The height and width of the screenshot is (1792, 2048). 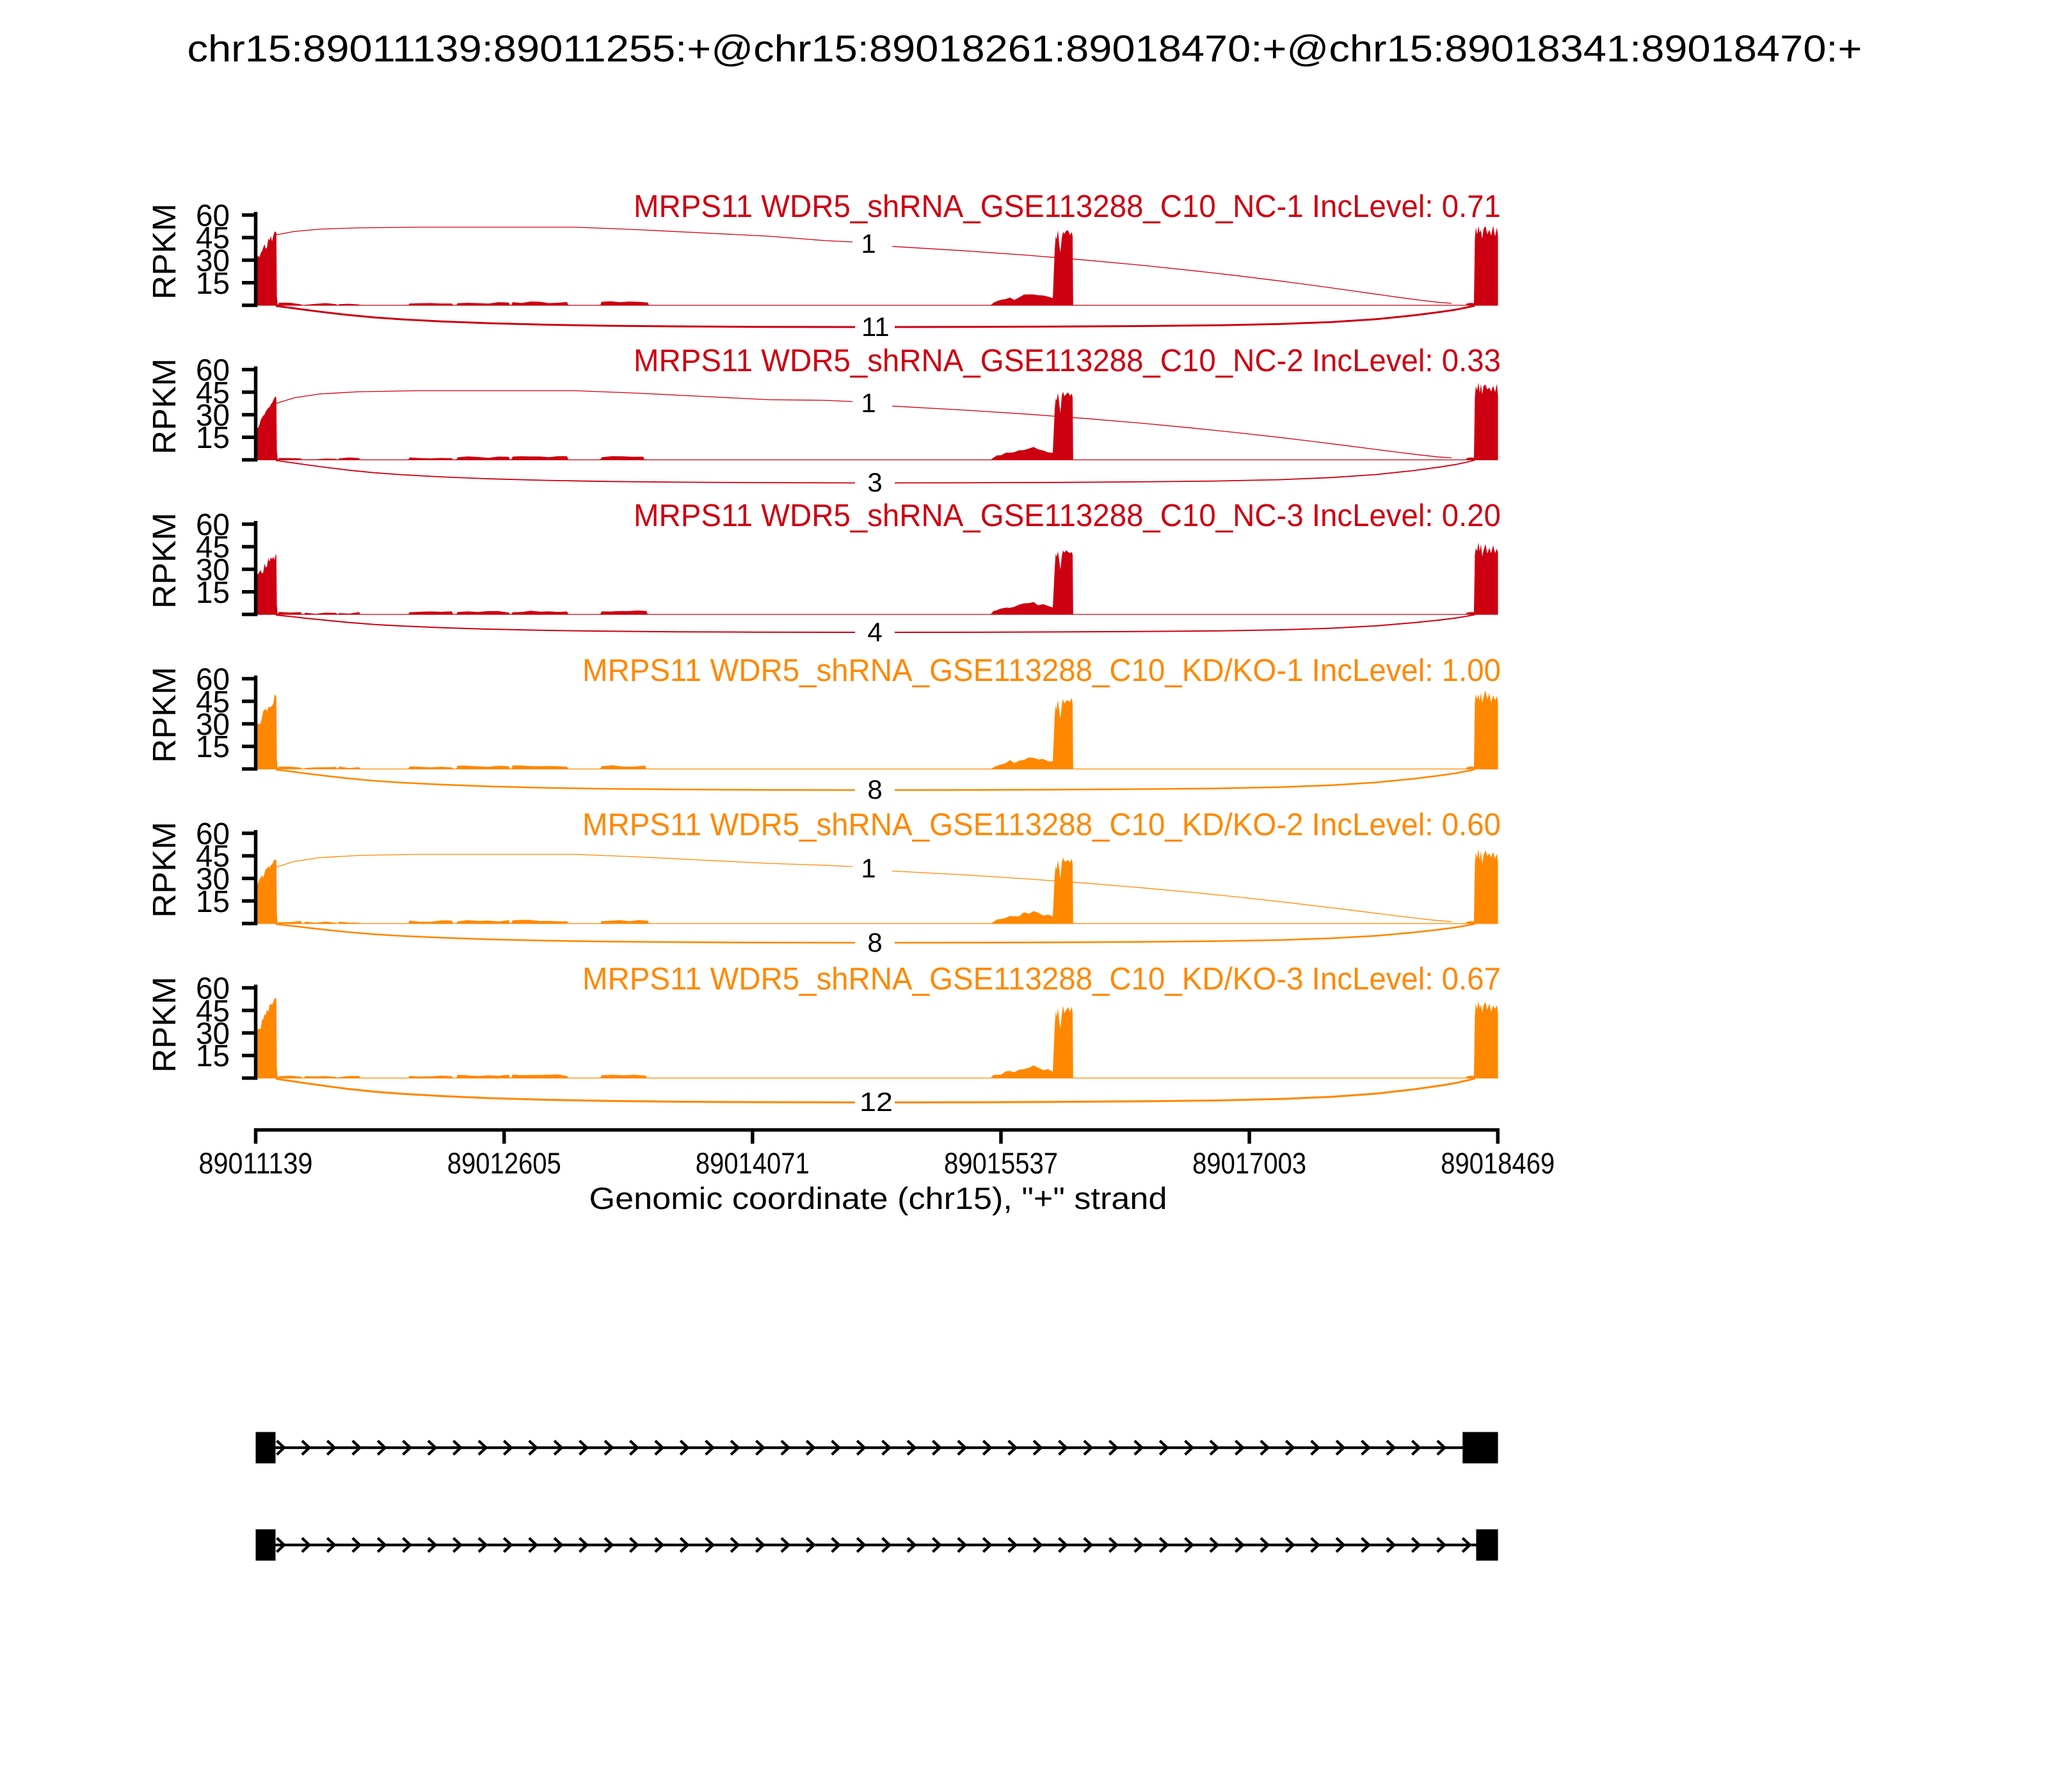 What do you see at coordinates (256, 1163) in the screenshot?
I see `svg-text: 89011139` at bounding box center [256, 1163].